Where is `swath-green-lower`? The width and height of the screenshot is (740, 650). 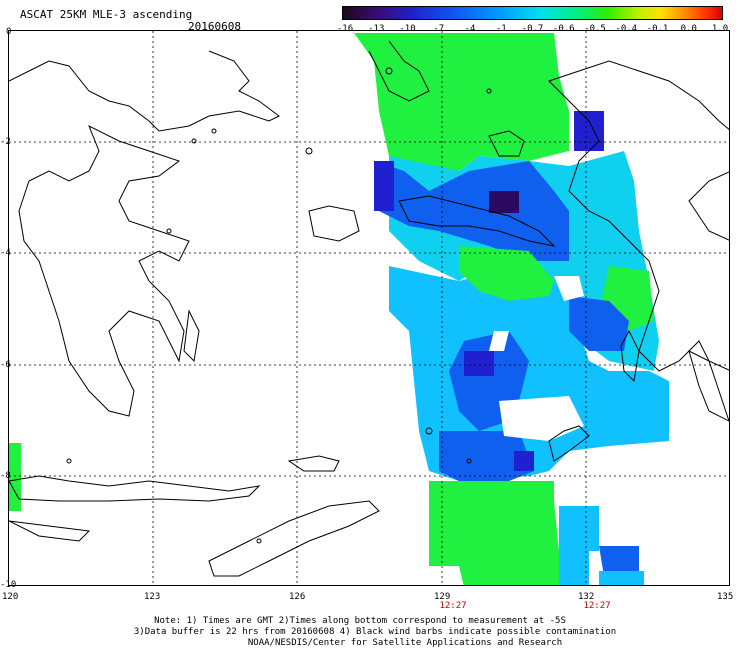 swath-green-lower is located at coordinates (494, 533).